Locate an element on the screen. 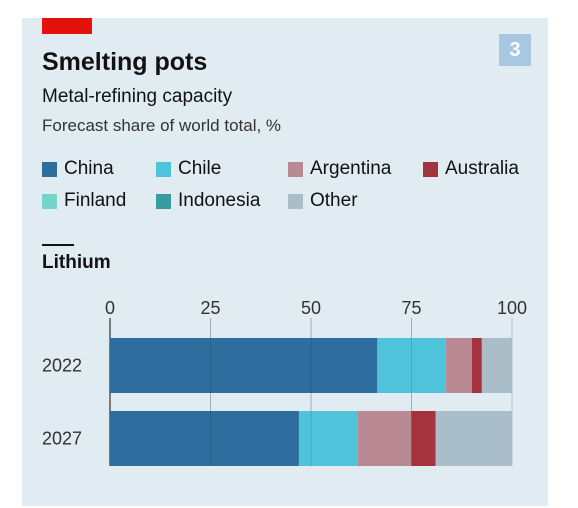 Image resolution: width=578 pixels, height=508 pixels. legend-swatch-indonesia is located at coordinates (163, 201).